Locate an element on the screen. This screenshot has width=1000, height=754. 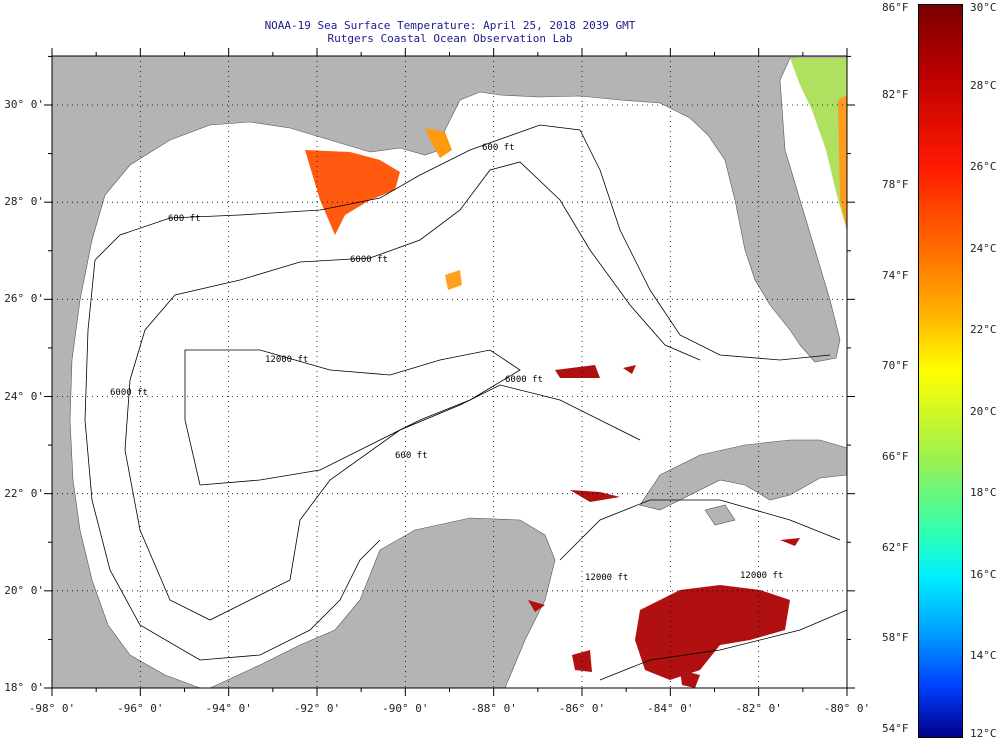
fahrenheit-label: 86°F is located at coordinates (895, 7).